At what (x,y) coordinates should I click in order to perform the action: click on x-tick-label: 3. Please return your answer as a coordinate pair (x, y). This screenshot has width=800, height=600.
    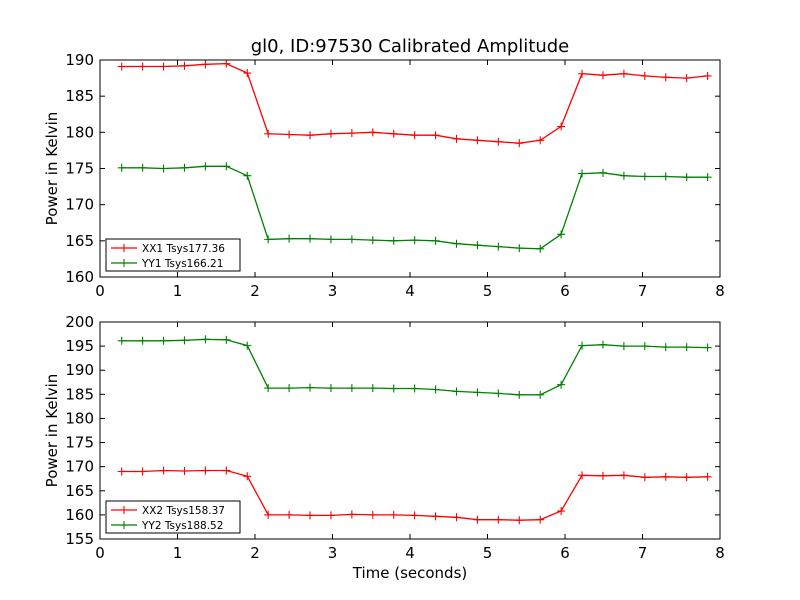
    Looking at the image, I should click on (333, 553).